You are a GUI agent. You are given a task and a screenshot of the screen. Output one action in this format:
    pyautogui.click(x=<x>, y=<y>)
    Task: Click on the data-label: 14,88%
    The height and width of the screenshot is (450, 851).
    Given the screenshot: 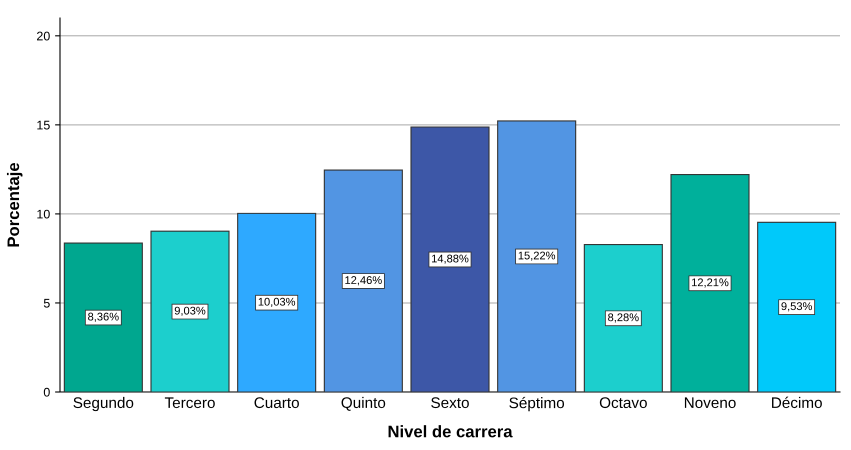 What is the action you would take?
    pyautogui.click(x=450, y=259)
    